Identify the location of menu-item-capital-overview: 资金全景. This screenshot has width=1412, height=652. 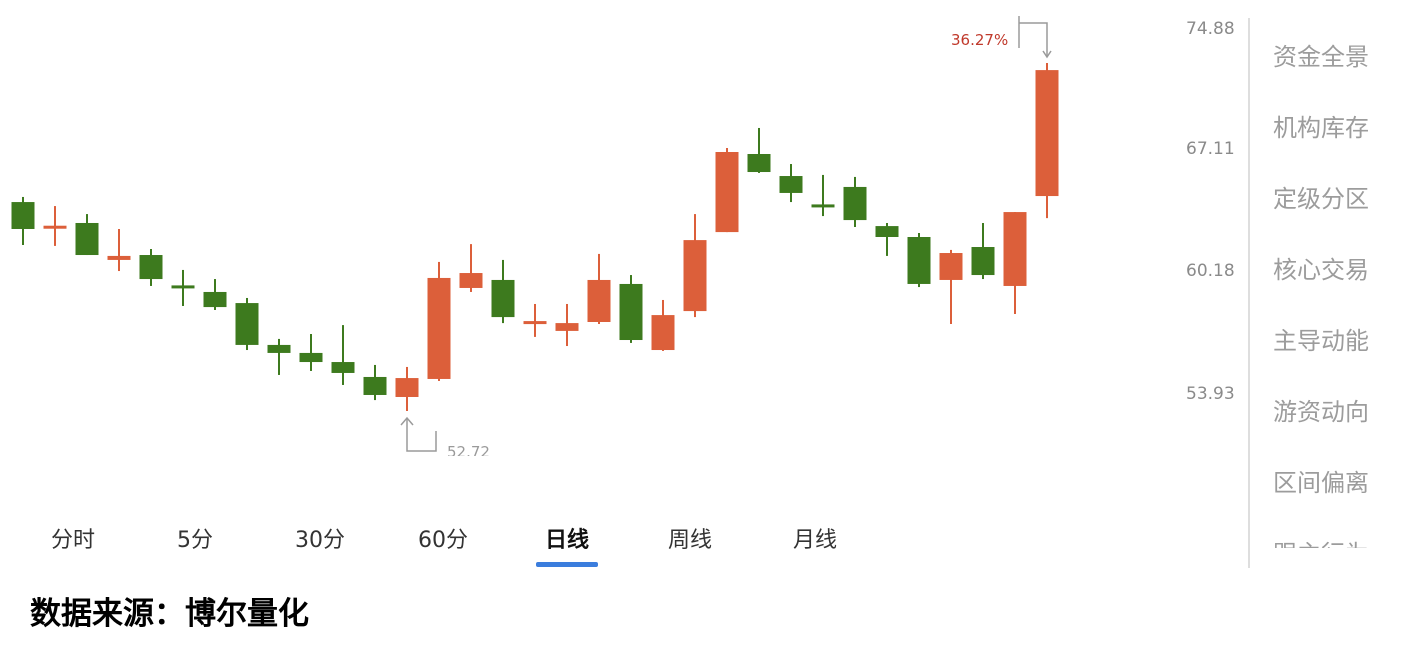
(1321, 57).